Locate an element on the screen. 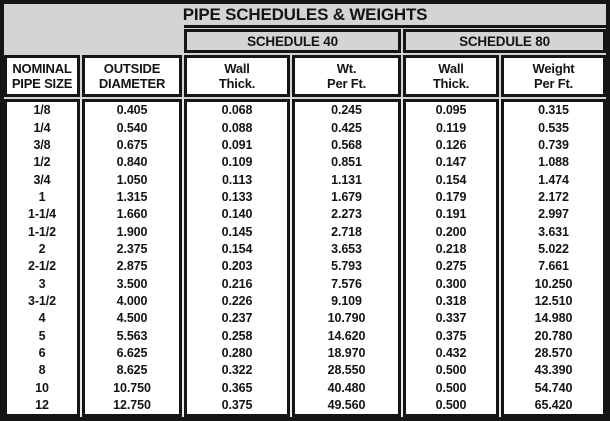 This screenshot has width=610, height=421. cell-s80_wt: 43.390 is located at coordinates (553, 370).